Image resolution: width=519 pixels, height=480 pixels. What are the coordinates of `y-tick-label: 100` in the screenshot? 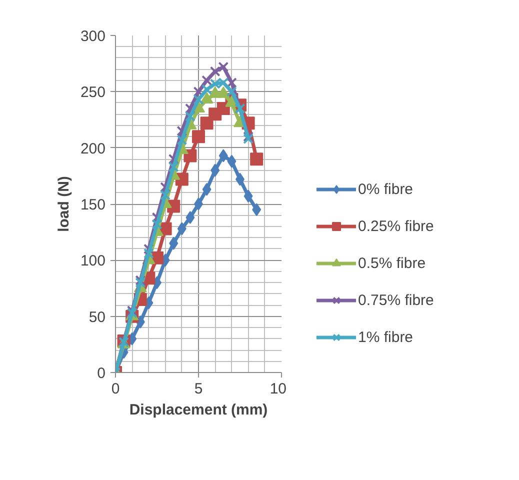 It's located at (93, 261).